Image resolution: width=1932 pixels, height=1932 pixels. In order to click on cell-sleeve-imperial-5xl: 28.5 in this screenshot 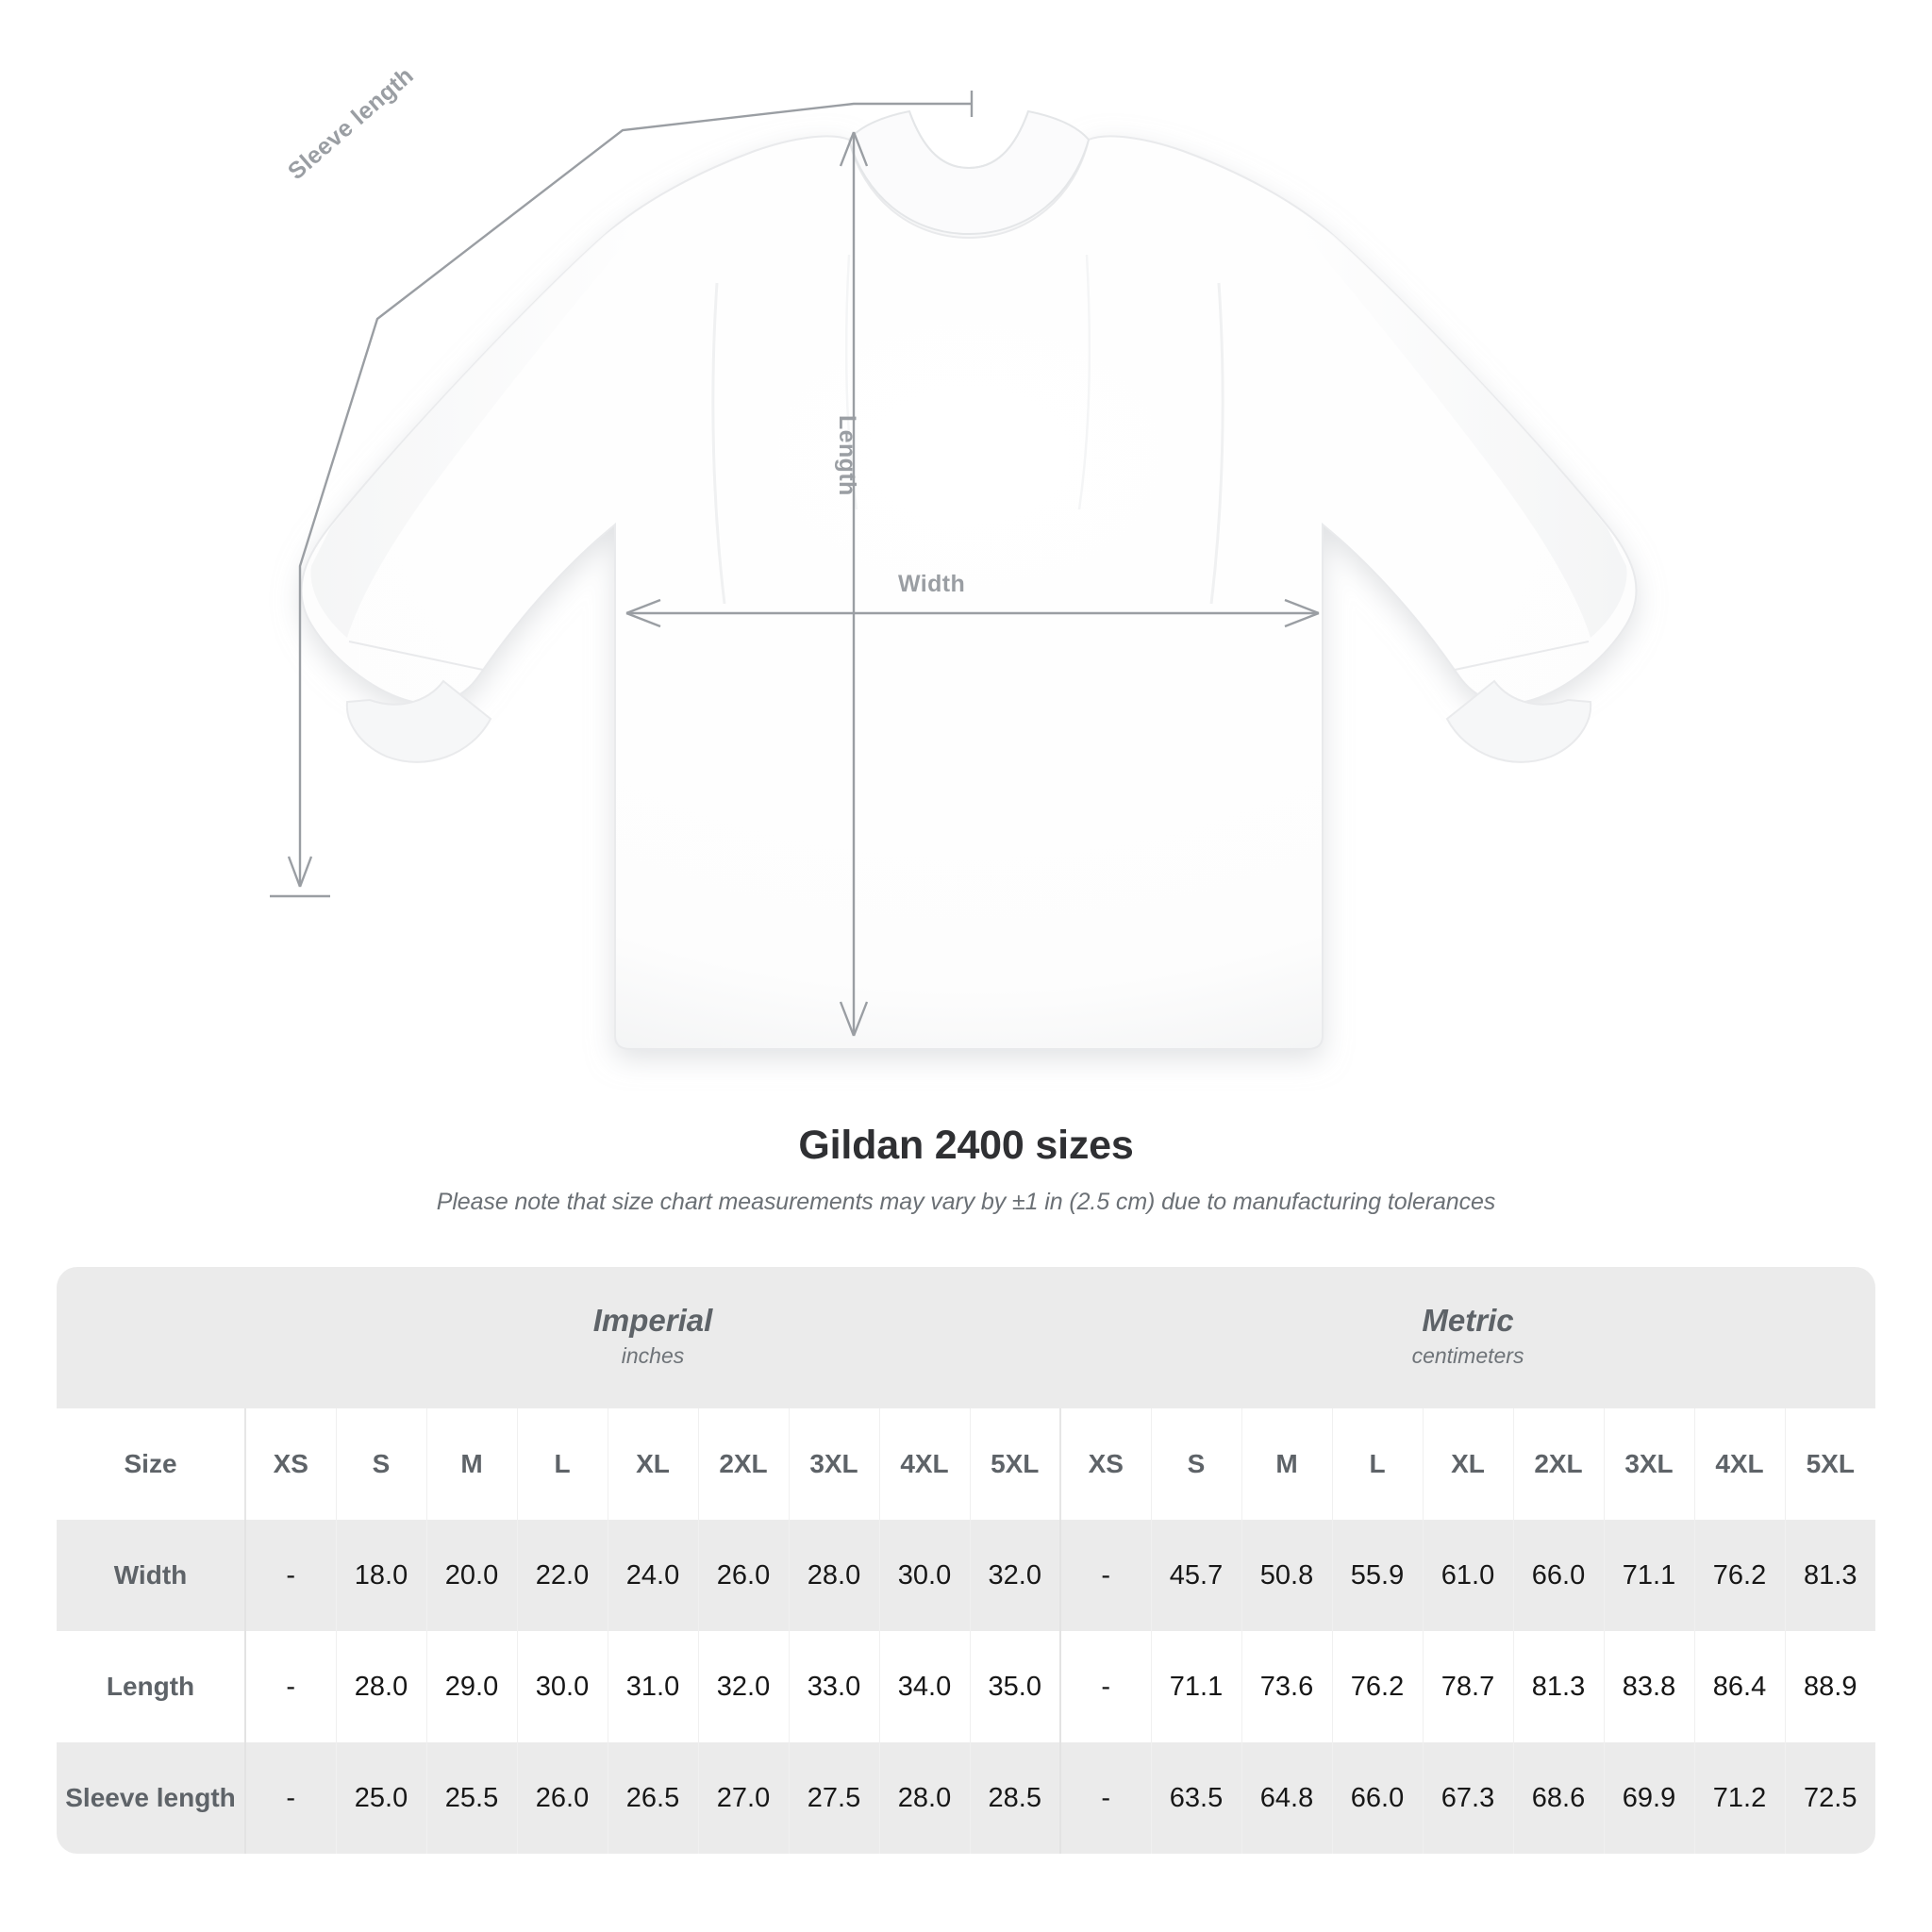, I will do `click(1015, 1798)`.